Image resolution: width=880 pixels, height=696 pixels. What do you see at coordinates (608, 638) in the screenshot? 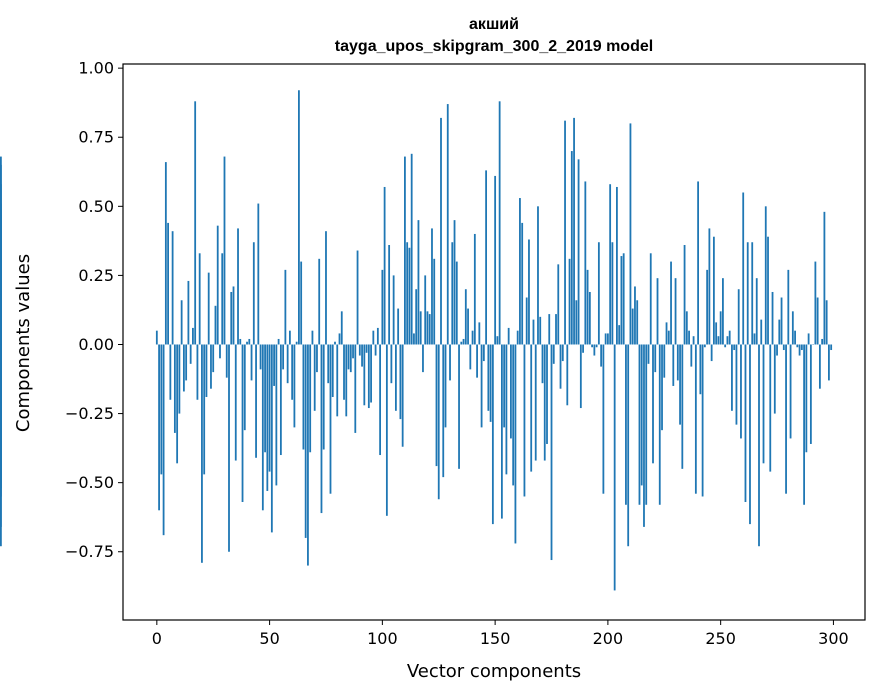
I see `x-tick-label: 200` at bounding box center [608, 638].